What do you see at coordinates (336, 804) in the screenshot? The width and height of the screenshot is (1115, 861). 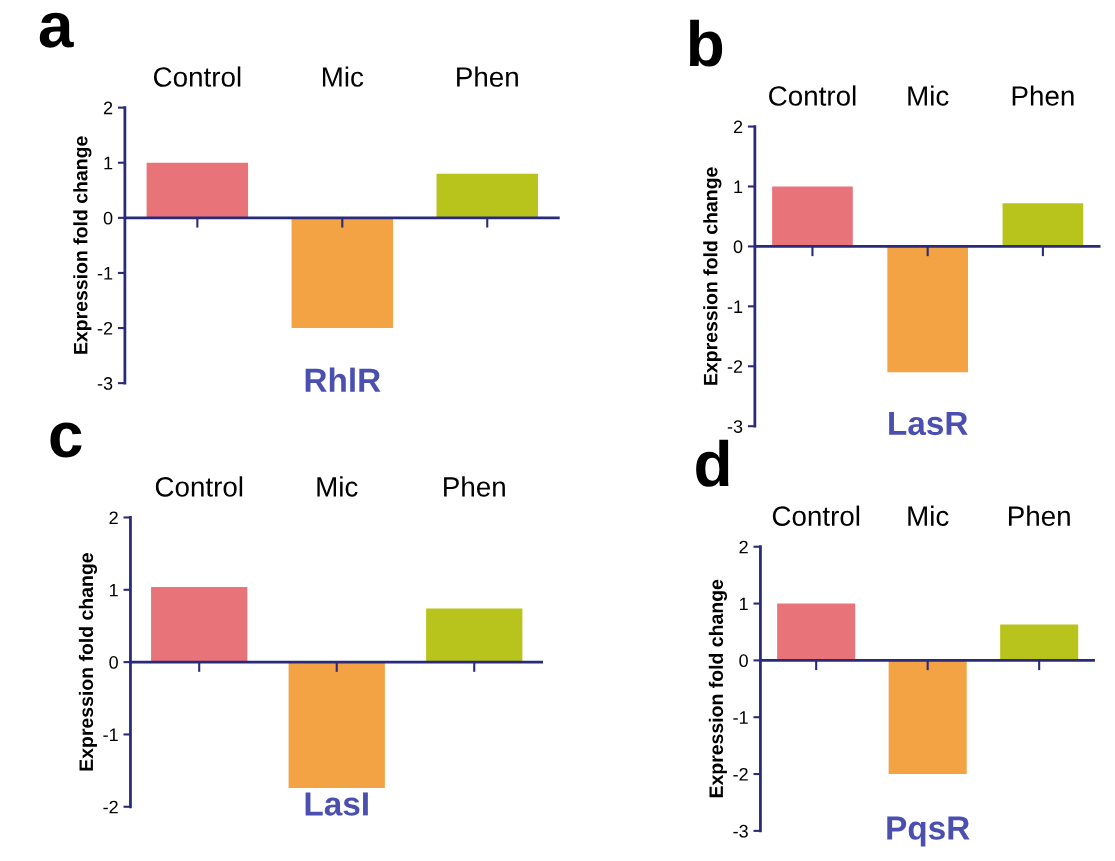 I see `x-axis-title: LasI` at bounding box center [336, 804].